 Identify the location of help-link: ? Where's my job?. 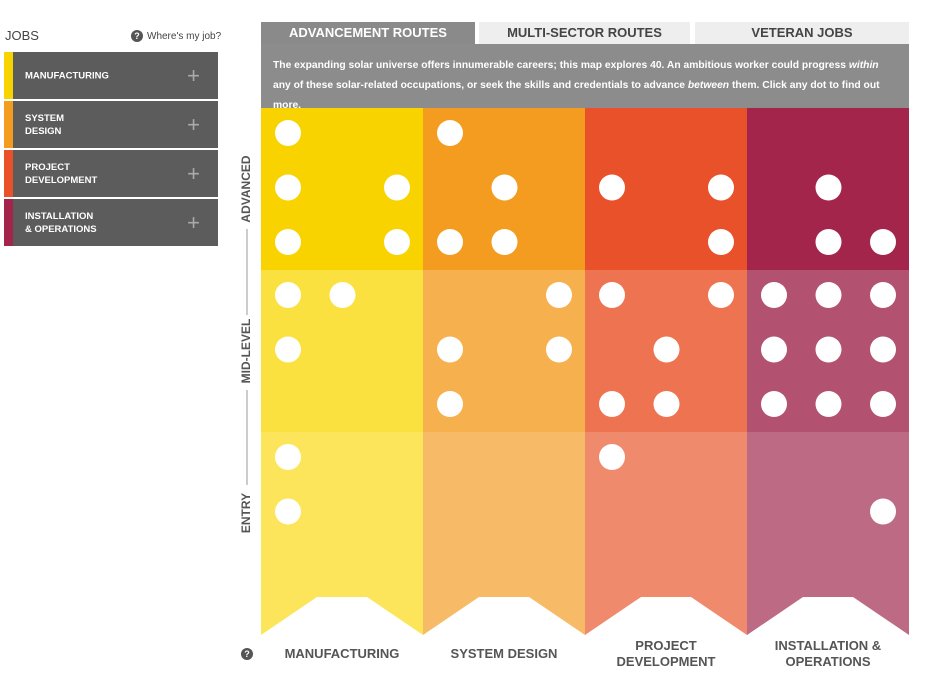
(176, 36).